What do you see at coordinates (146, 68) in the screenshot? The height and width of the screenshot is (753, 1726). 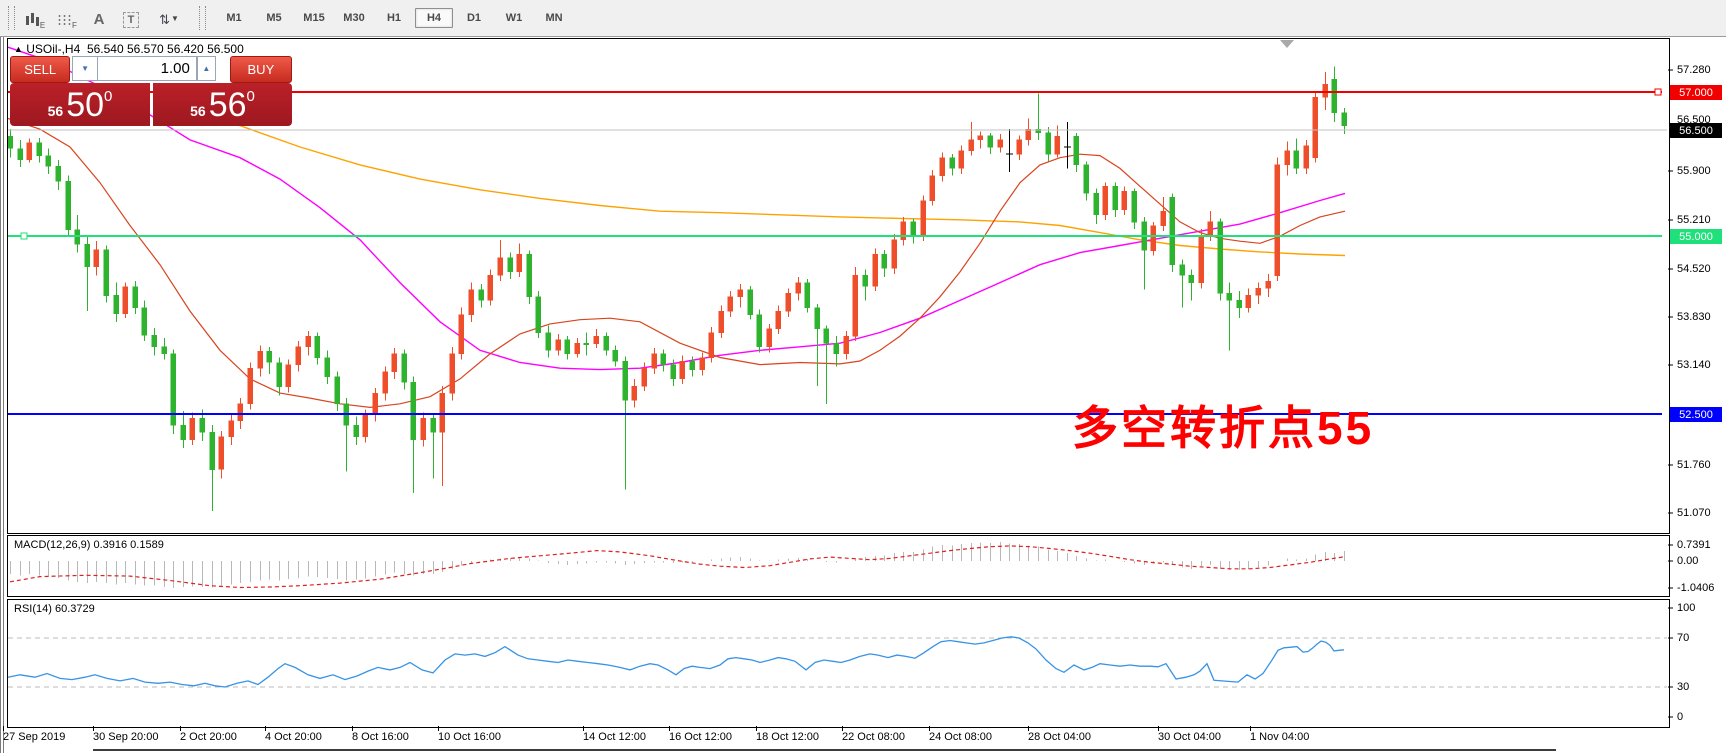 I see `volume-input` at bounding box center [146, 68].